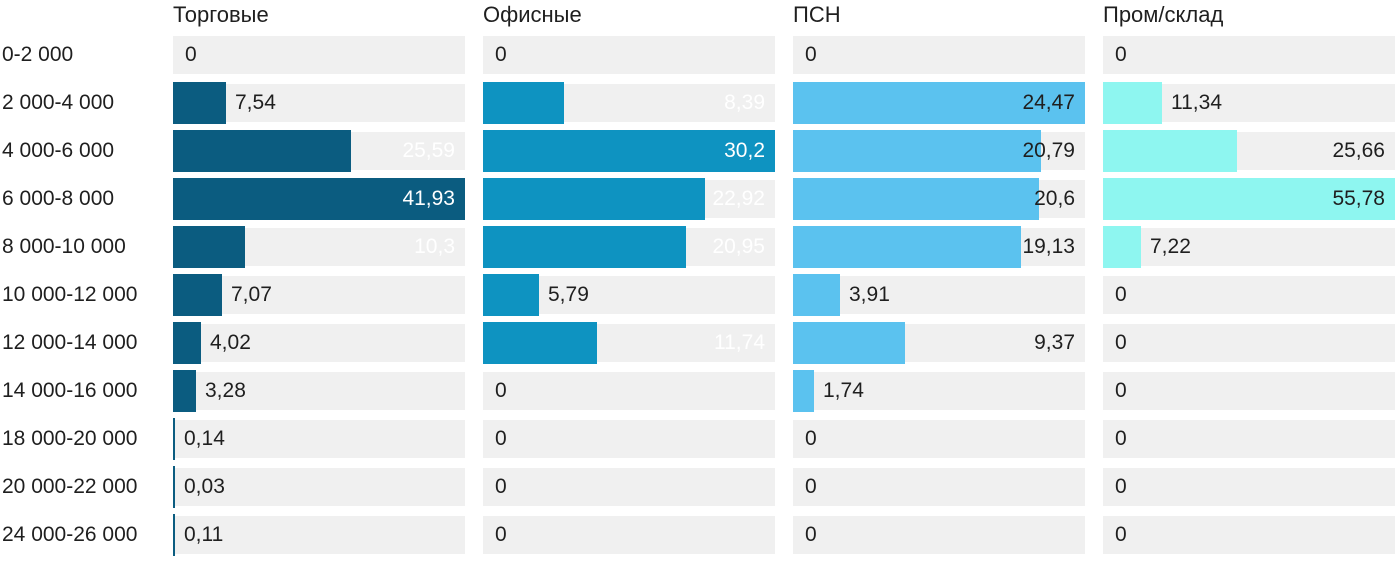 The image size is (1400, 574). Describe the element at coordinates (700, 19) in the screenshot. I see `column-headers: Торговые Офисные ПСН Пром/склад` at that location.